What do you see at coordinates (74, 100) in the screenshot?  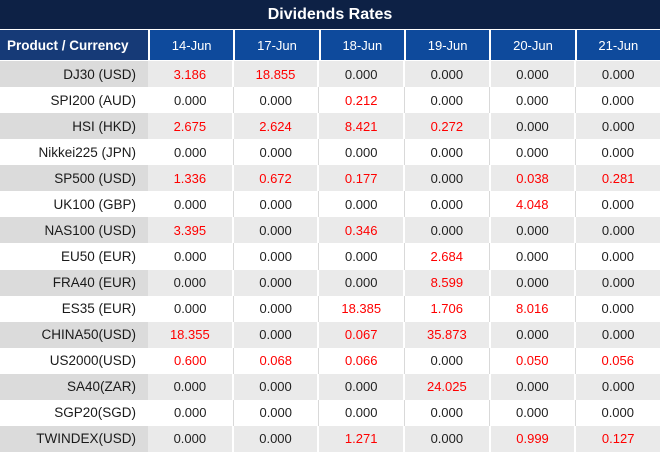 I see `product-label: SPI200 (AUD)` at bounding box center [74, 100].